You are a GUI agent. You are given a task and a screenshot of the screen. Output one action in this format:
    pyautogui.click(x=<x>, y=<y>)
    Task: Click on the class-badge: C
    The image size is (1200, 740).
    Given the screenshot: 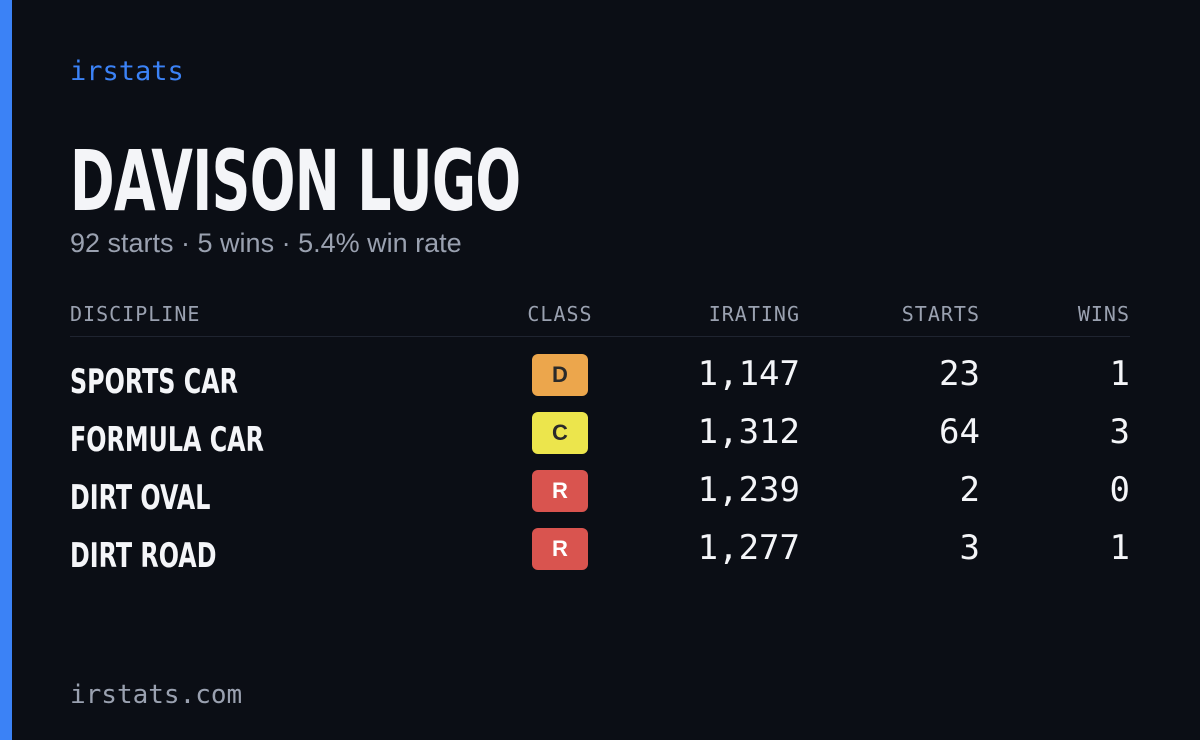 What is the action you would take?
    pyautogui.click(x=560, y=433)
    